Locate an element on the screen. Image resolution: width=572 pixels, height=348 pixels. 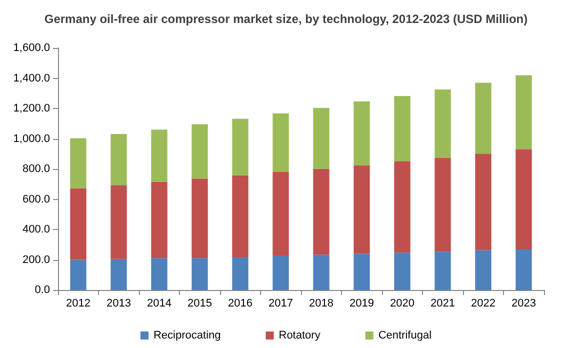
x-tick-label: 2017 is located at coordinates (280, 304).